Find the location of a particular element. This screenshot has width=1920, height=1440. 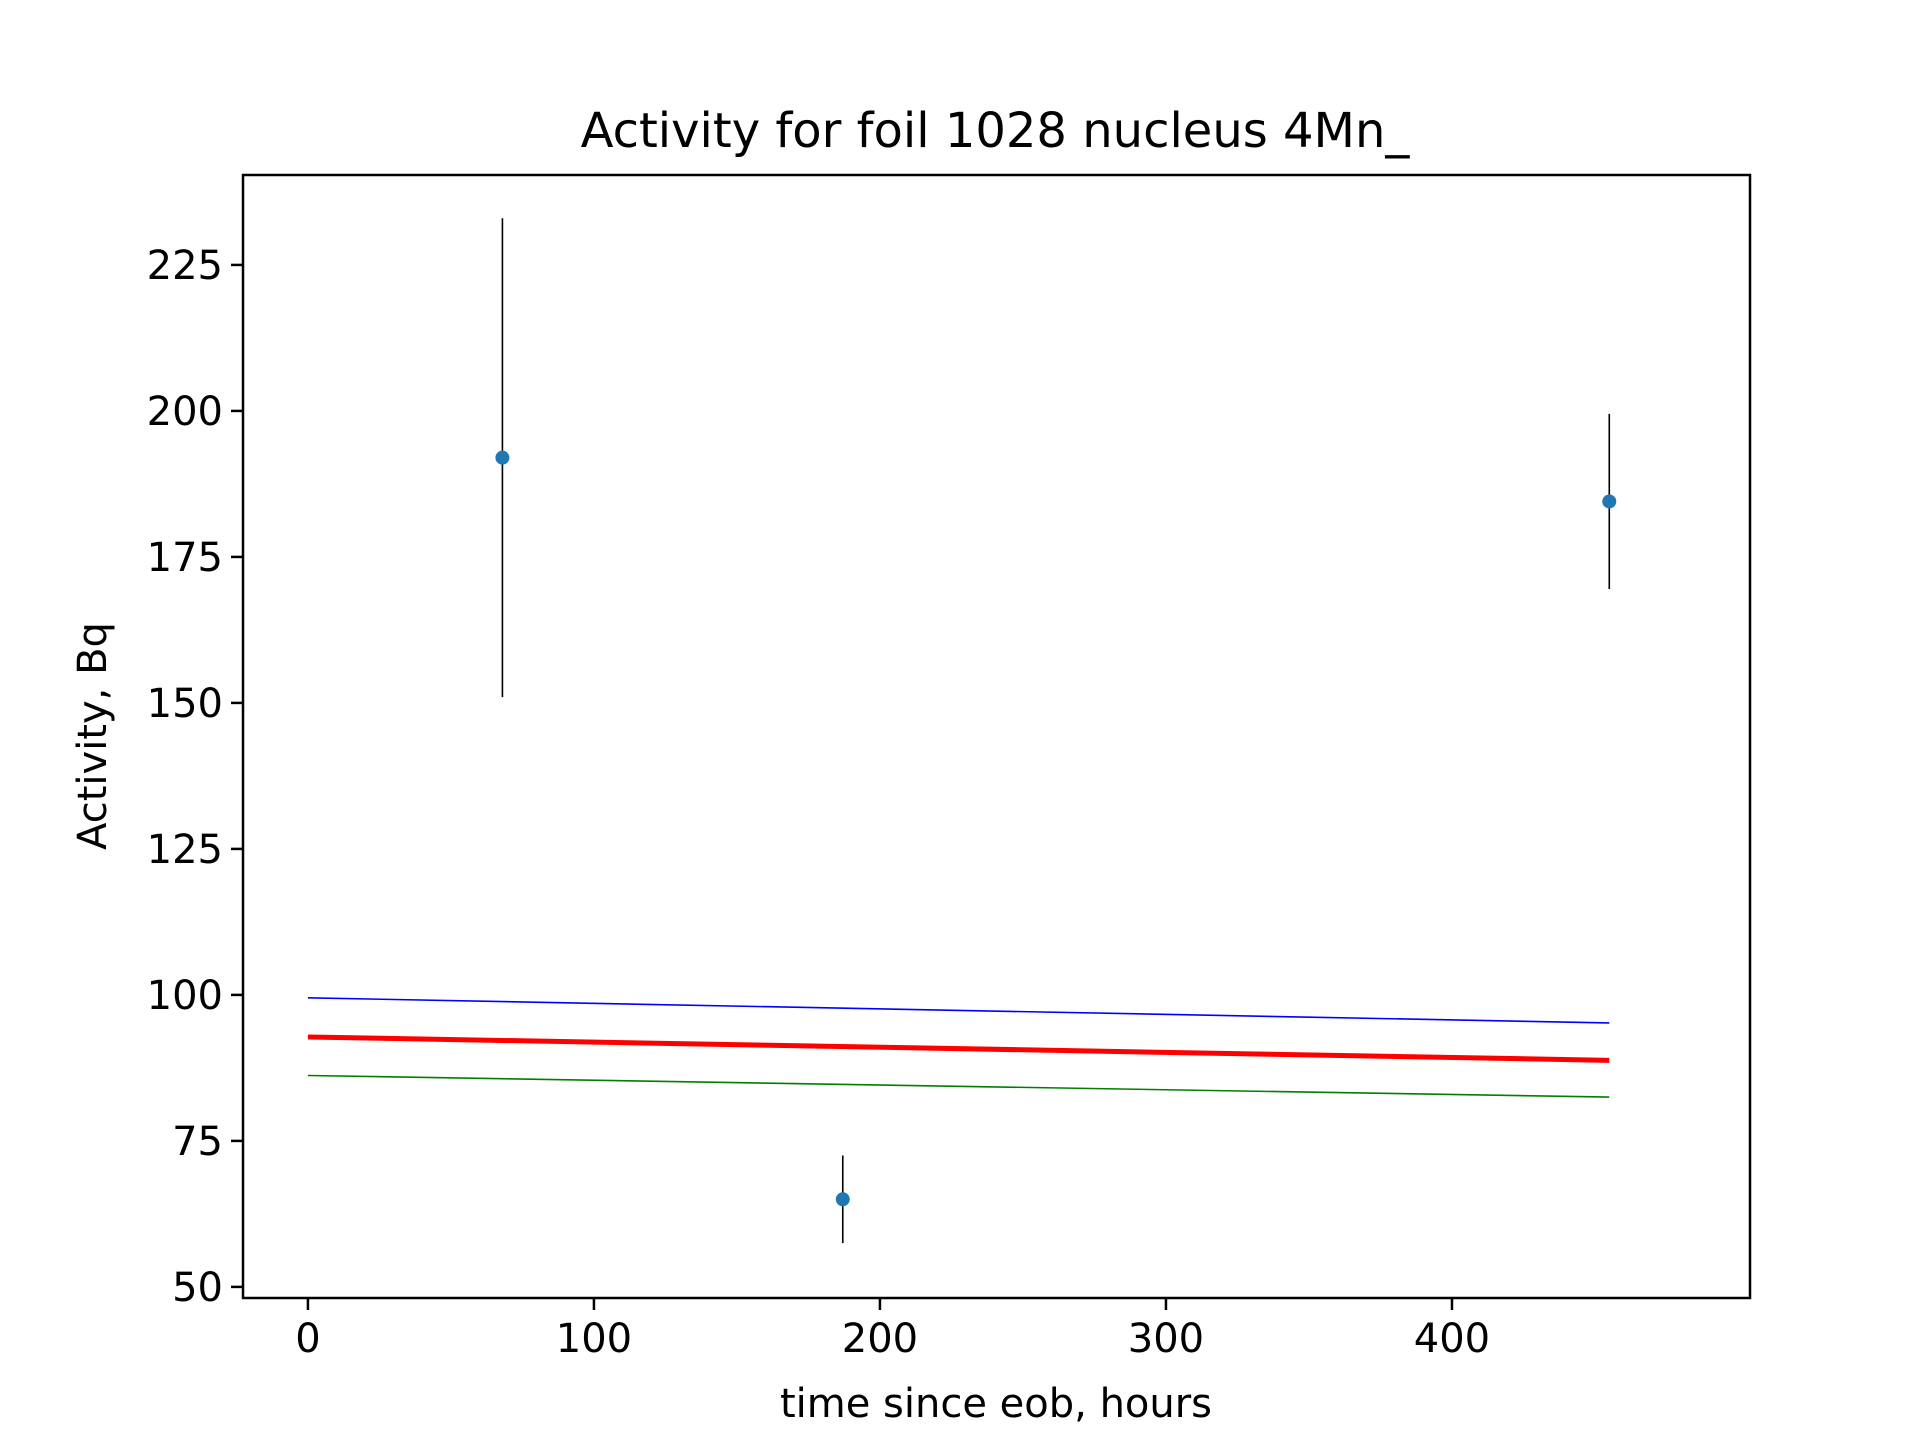

y-tick-label: 125 is located at coordinates (185, 850).